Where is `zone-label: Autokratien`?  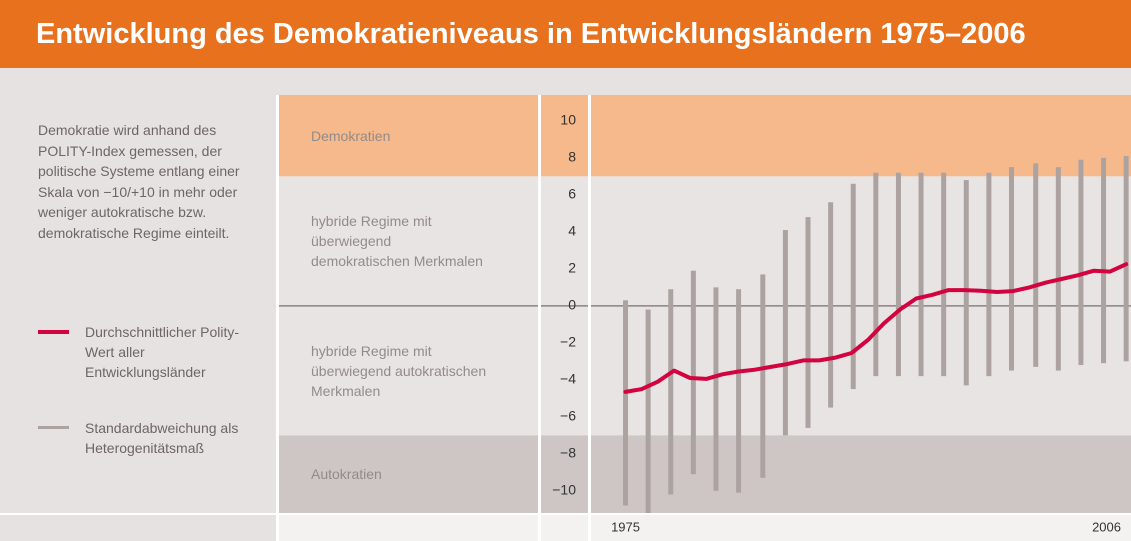 zone-label: Autokratien is located at coordinates (346, 474).